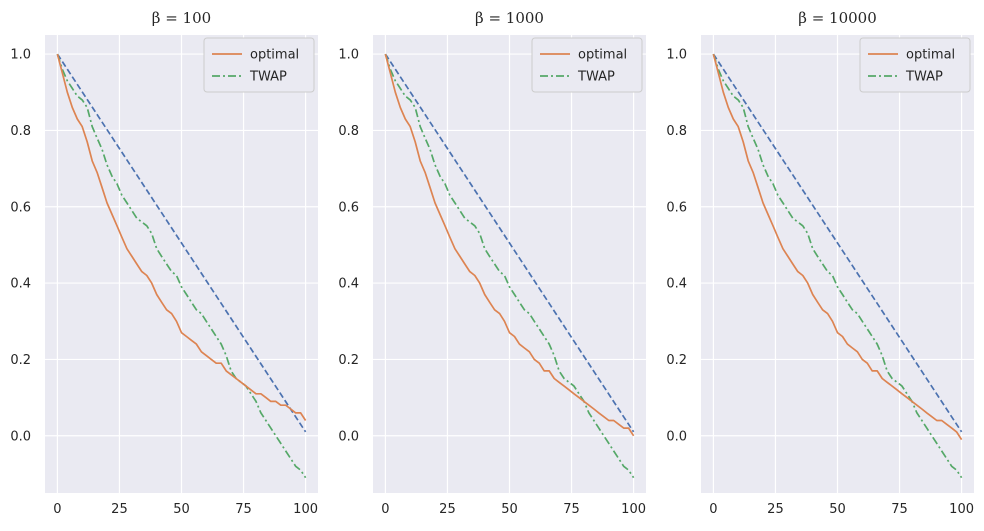  Describe the element at coordinates (181, 18) in the screenshot. I see `chart-title: β = 100` at that location.